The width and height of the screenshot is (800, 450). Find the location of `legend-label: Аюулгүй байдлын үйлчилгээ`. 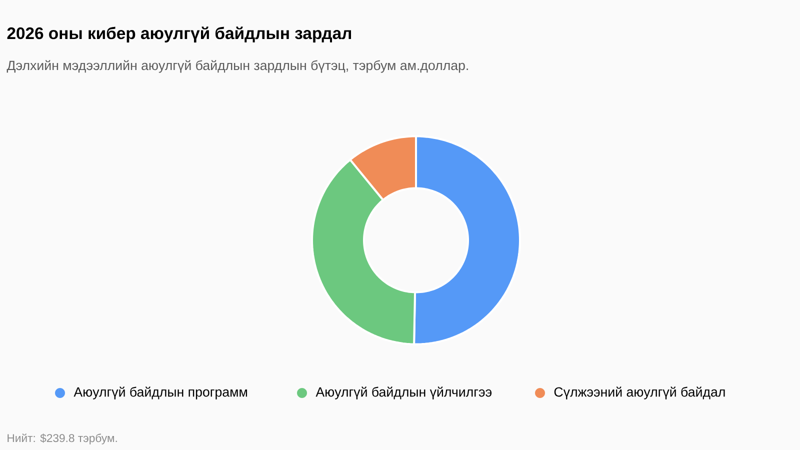

legend-label: Аюулгүй байдлын үйлчилгээ is located at coordinates (404, 393).